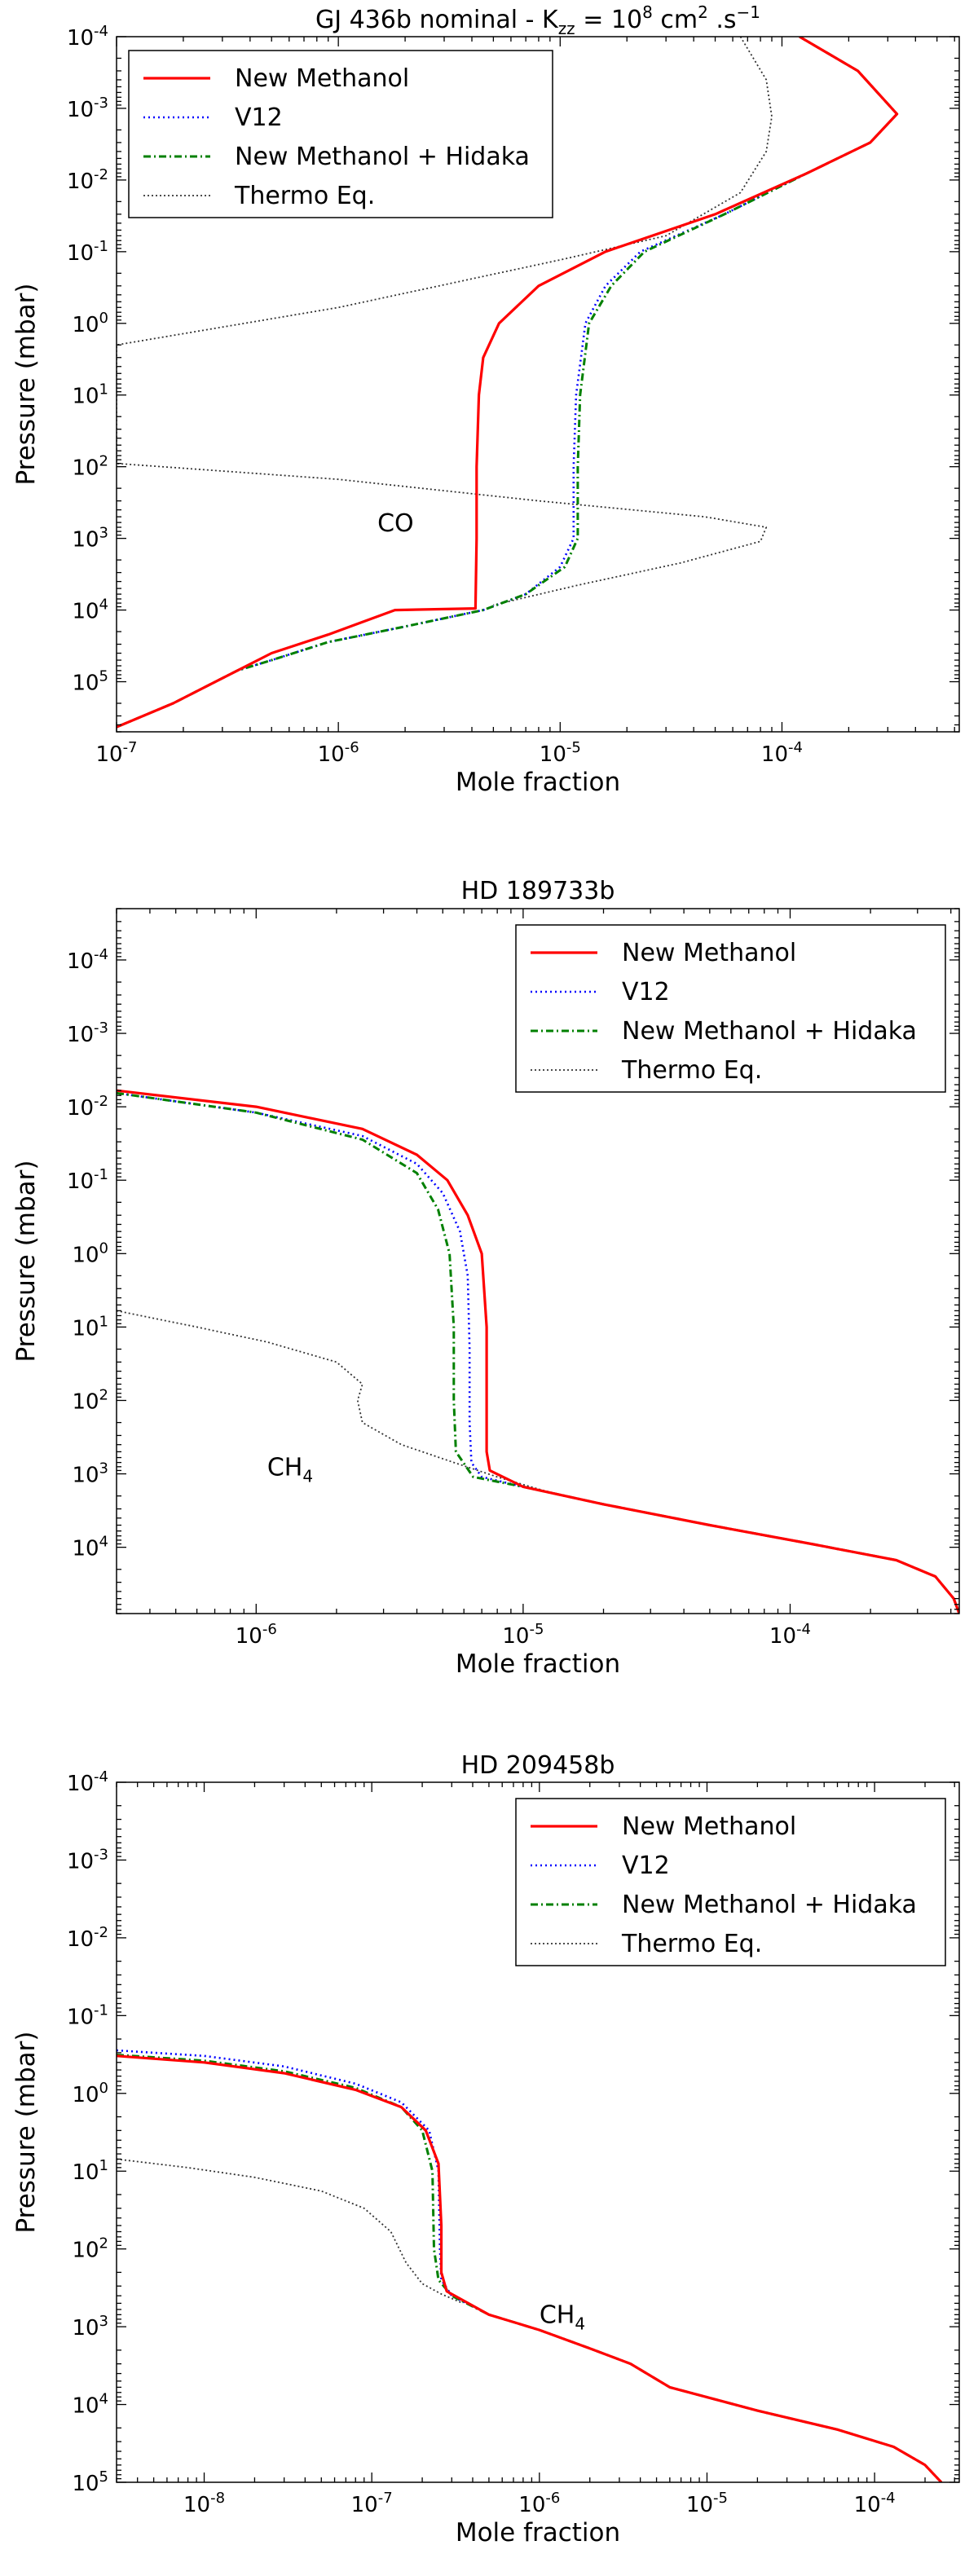 The width and height of the screenshot is (978, 2576). Describe the element at coordinates (530, 2268) in the screenshot. I see `series-line-new-methanol` at that location.